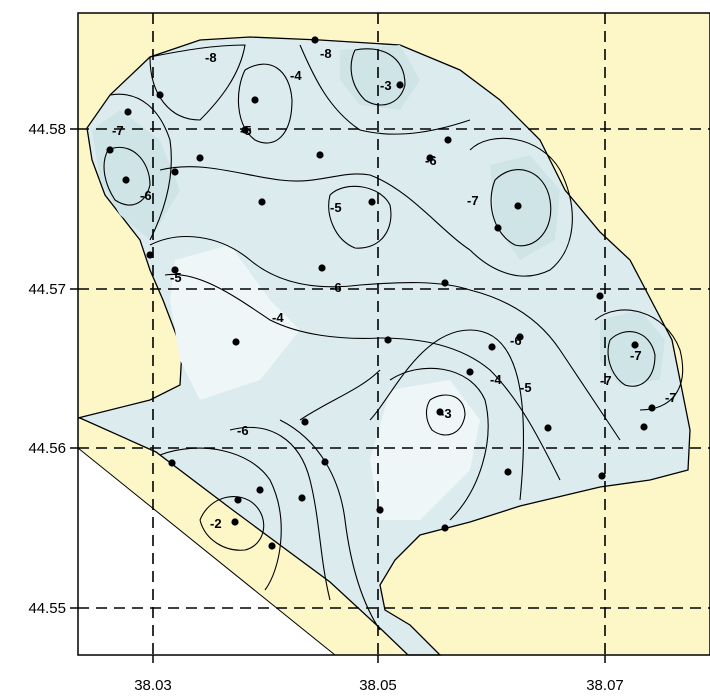  What do you see at coordinates (47, 608) in the screenshot?
I see `y-tick-label: 44.55` at bounding box center [47, 608].